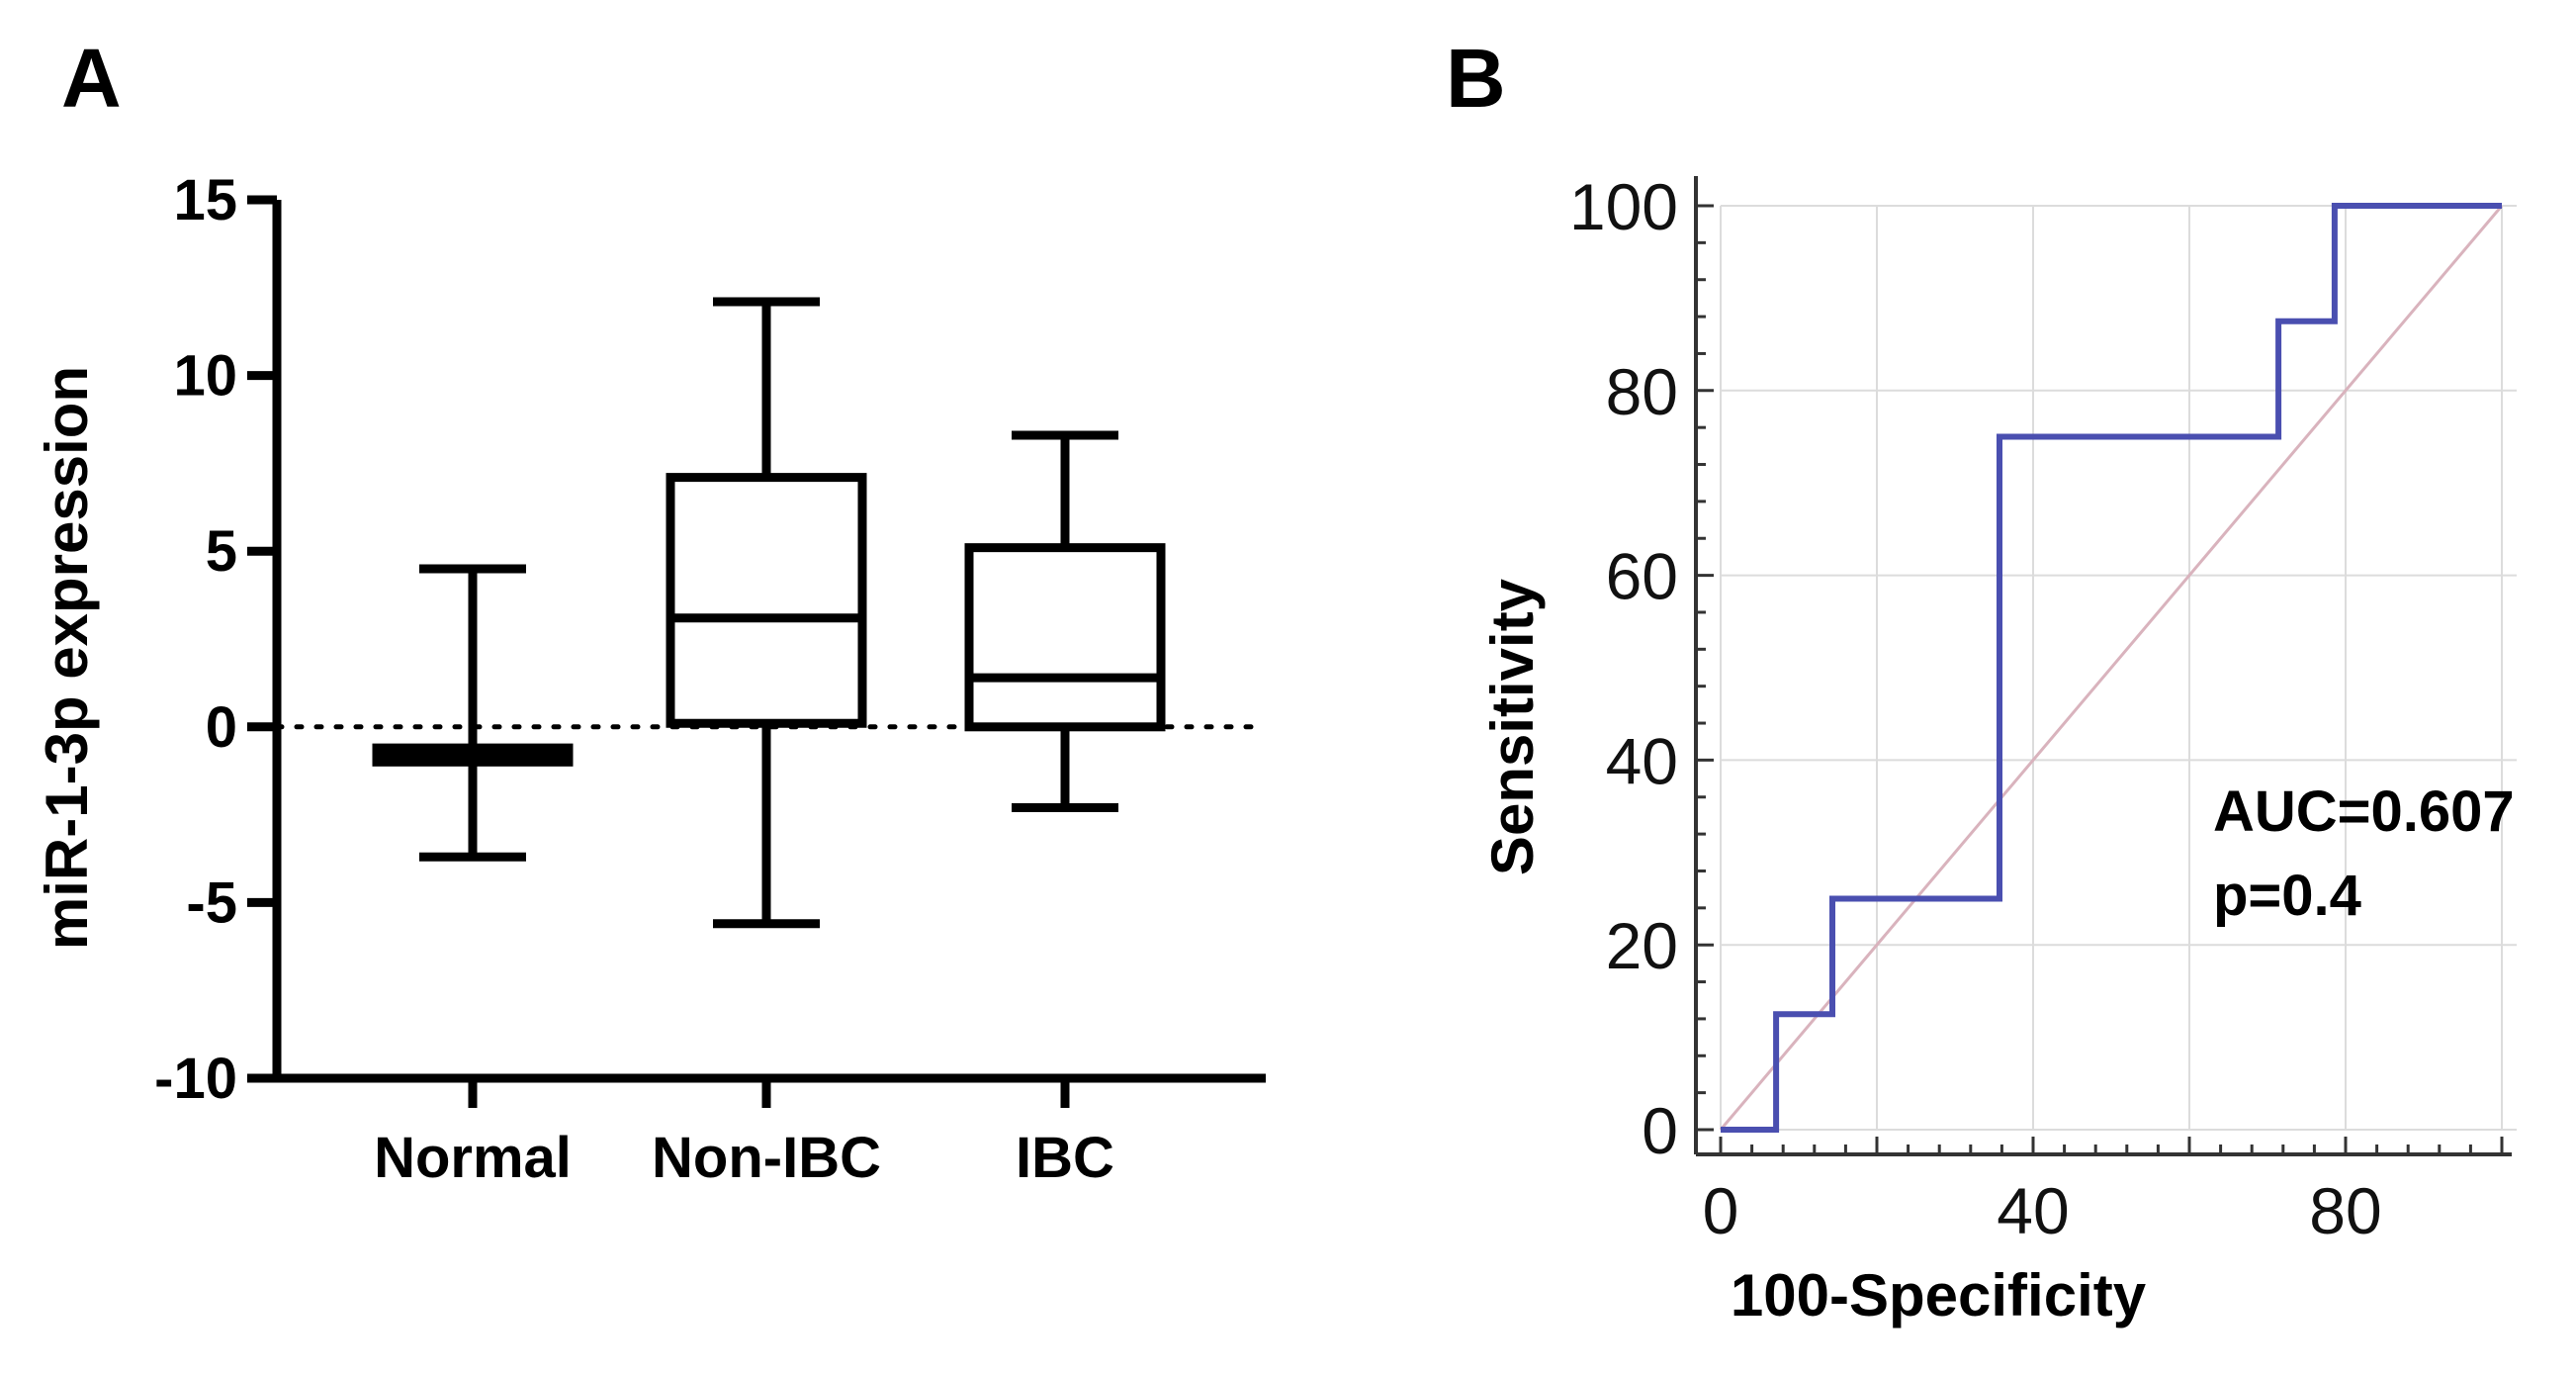 This screenshot has height=1374, width=2576. I want to click on b-y-tick-label: 80, so click(1642, 391).